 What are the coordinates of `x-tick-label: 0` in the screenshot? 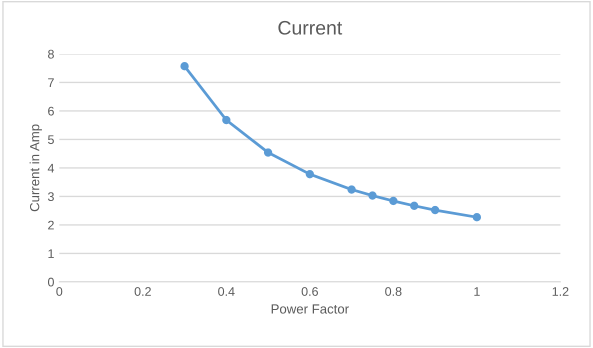 It's located at (59, 291).